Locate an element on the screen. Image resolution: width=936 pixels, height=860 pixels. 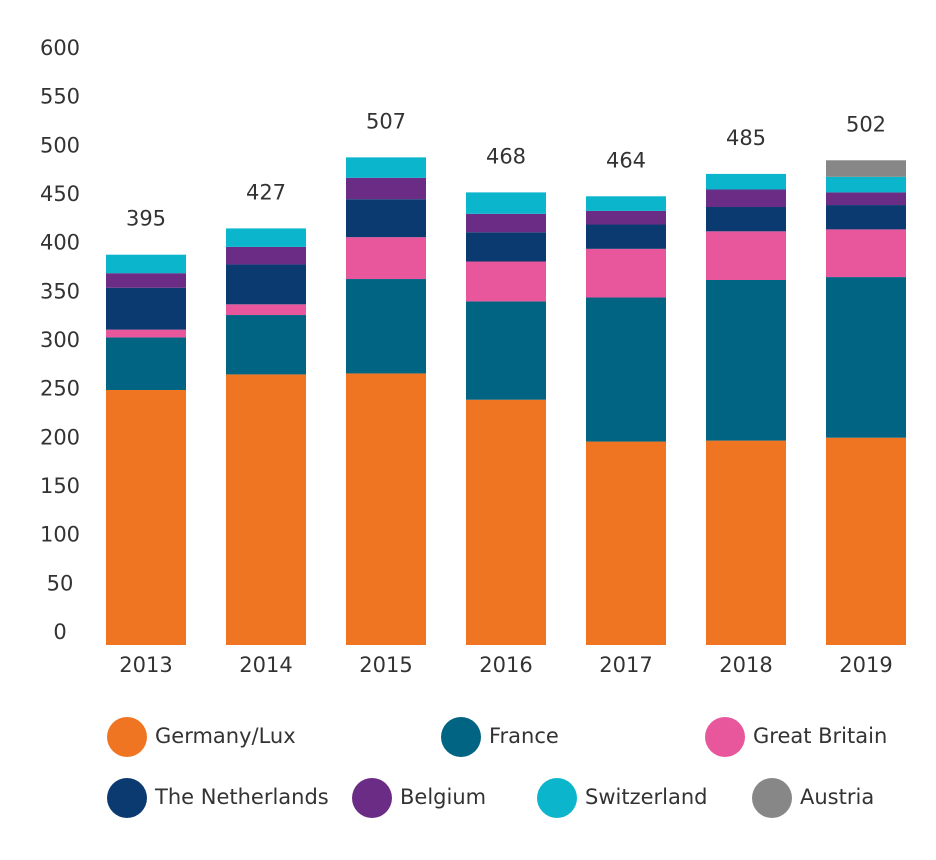
y-tick-label: 50 is located at coordinates (60, 583).